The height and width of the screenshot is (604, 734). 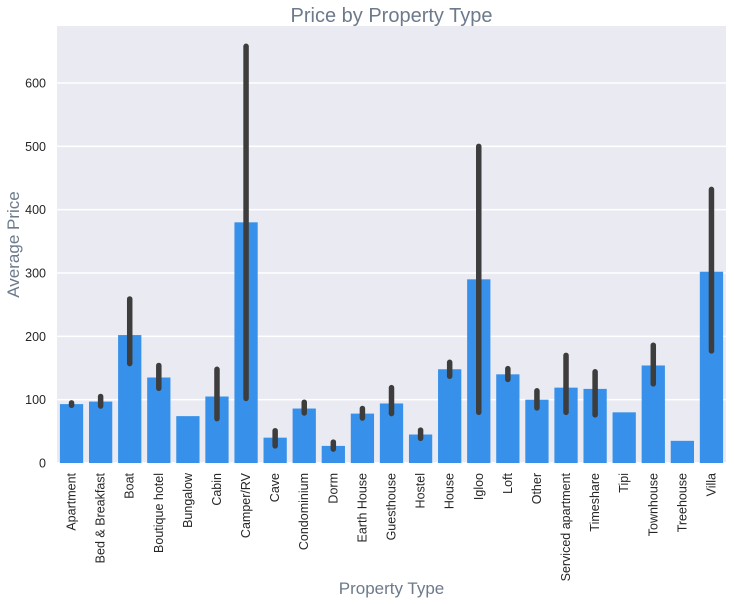 I want to click on x-tick-label: Bed & Breakfast, so click(x=101, y=517).